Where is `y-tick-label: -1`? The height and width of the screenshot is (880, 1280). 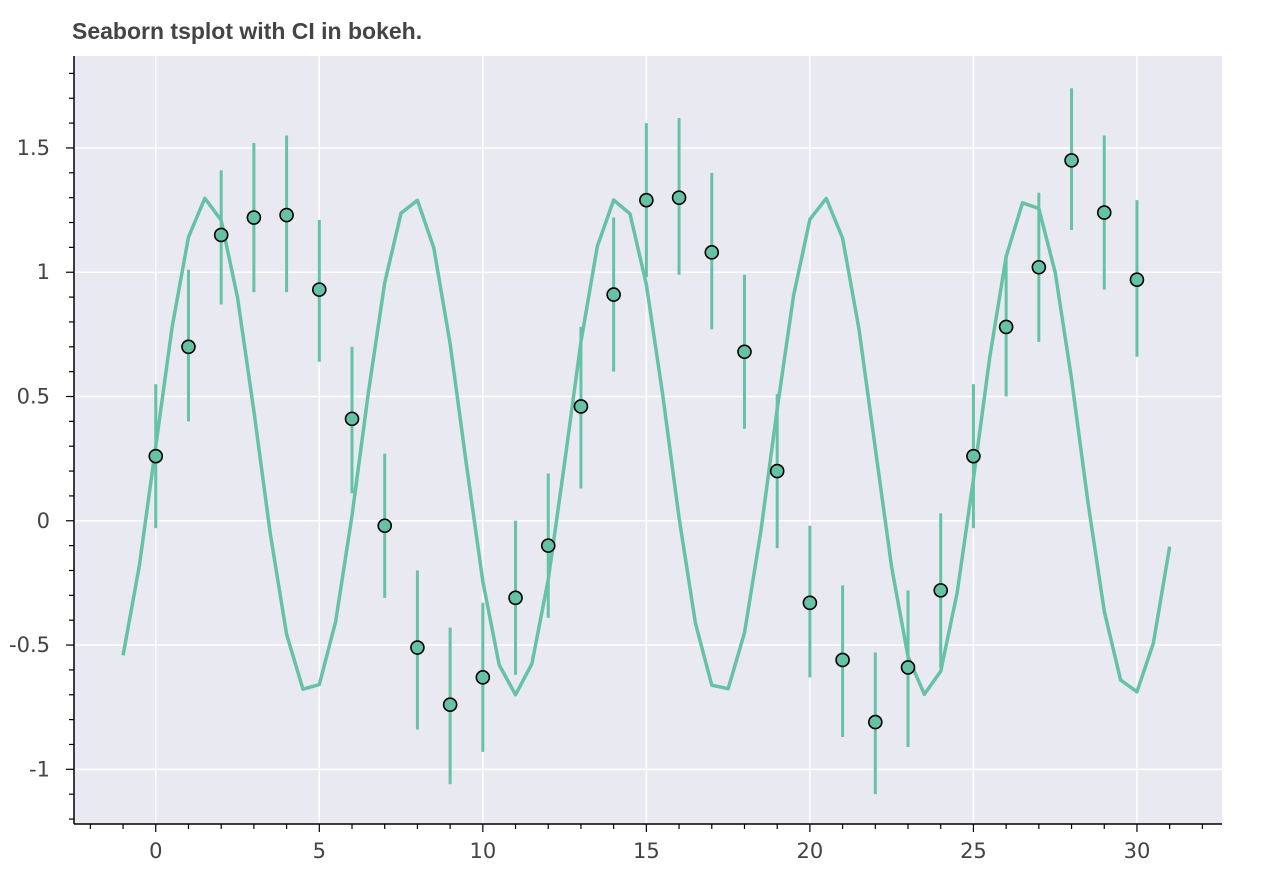 y-tick-label: -1 is located at coordinates (39, 769).